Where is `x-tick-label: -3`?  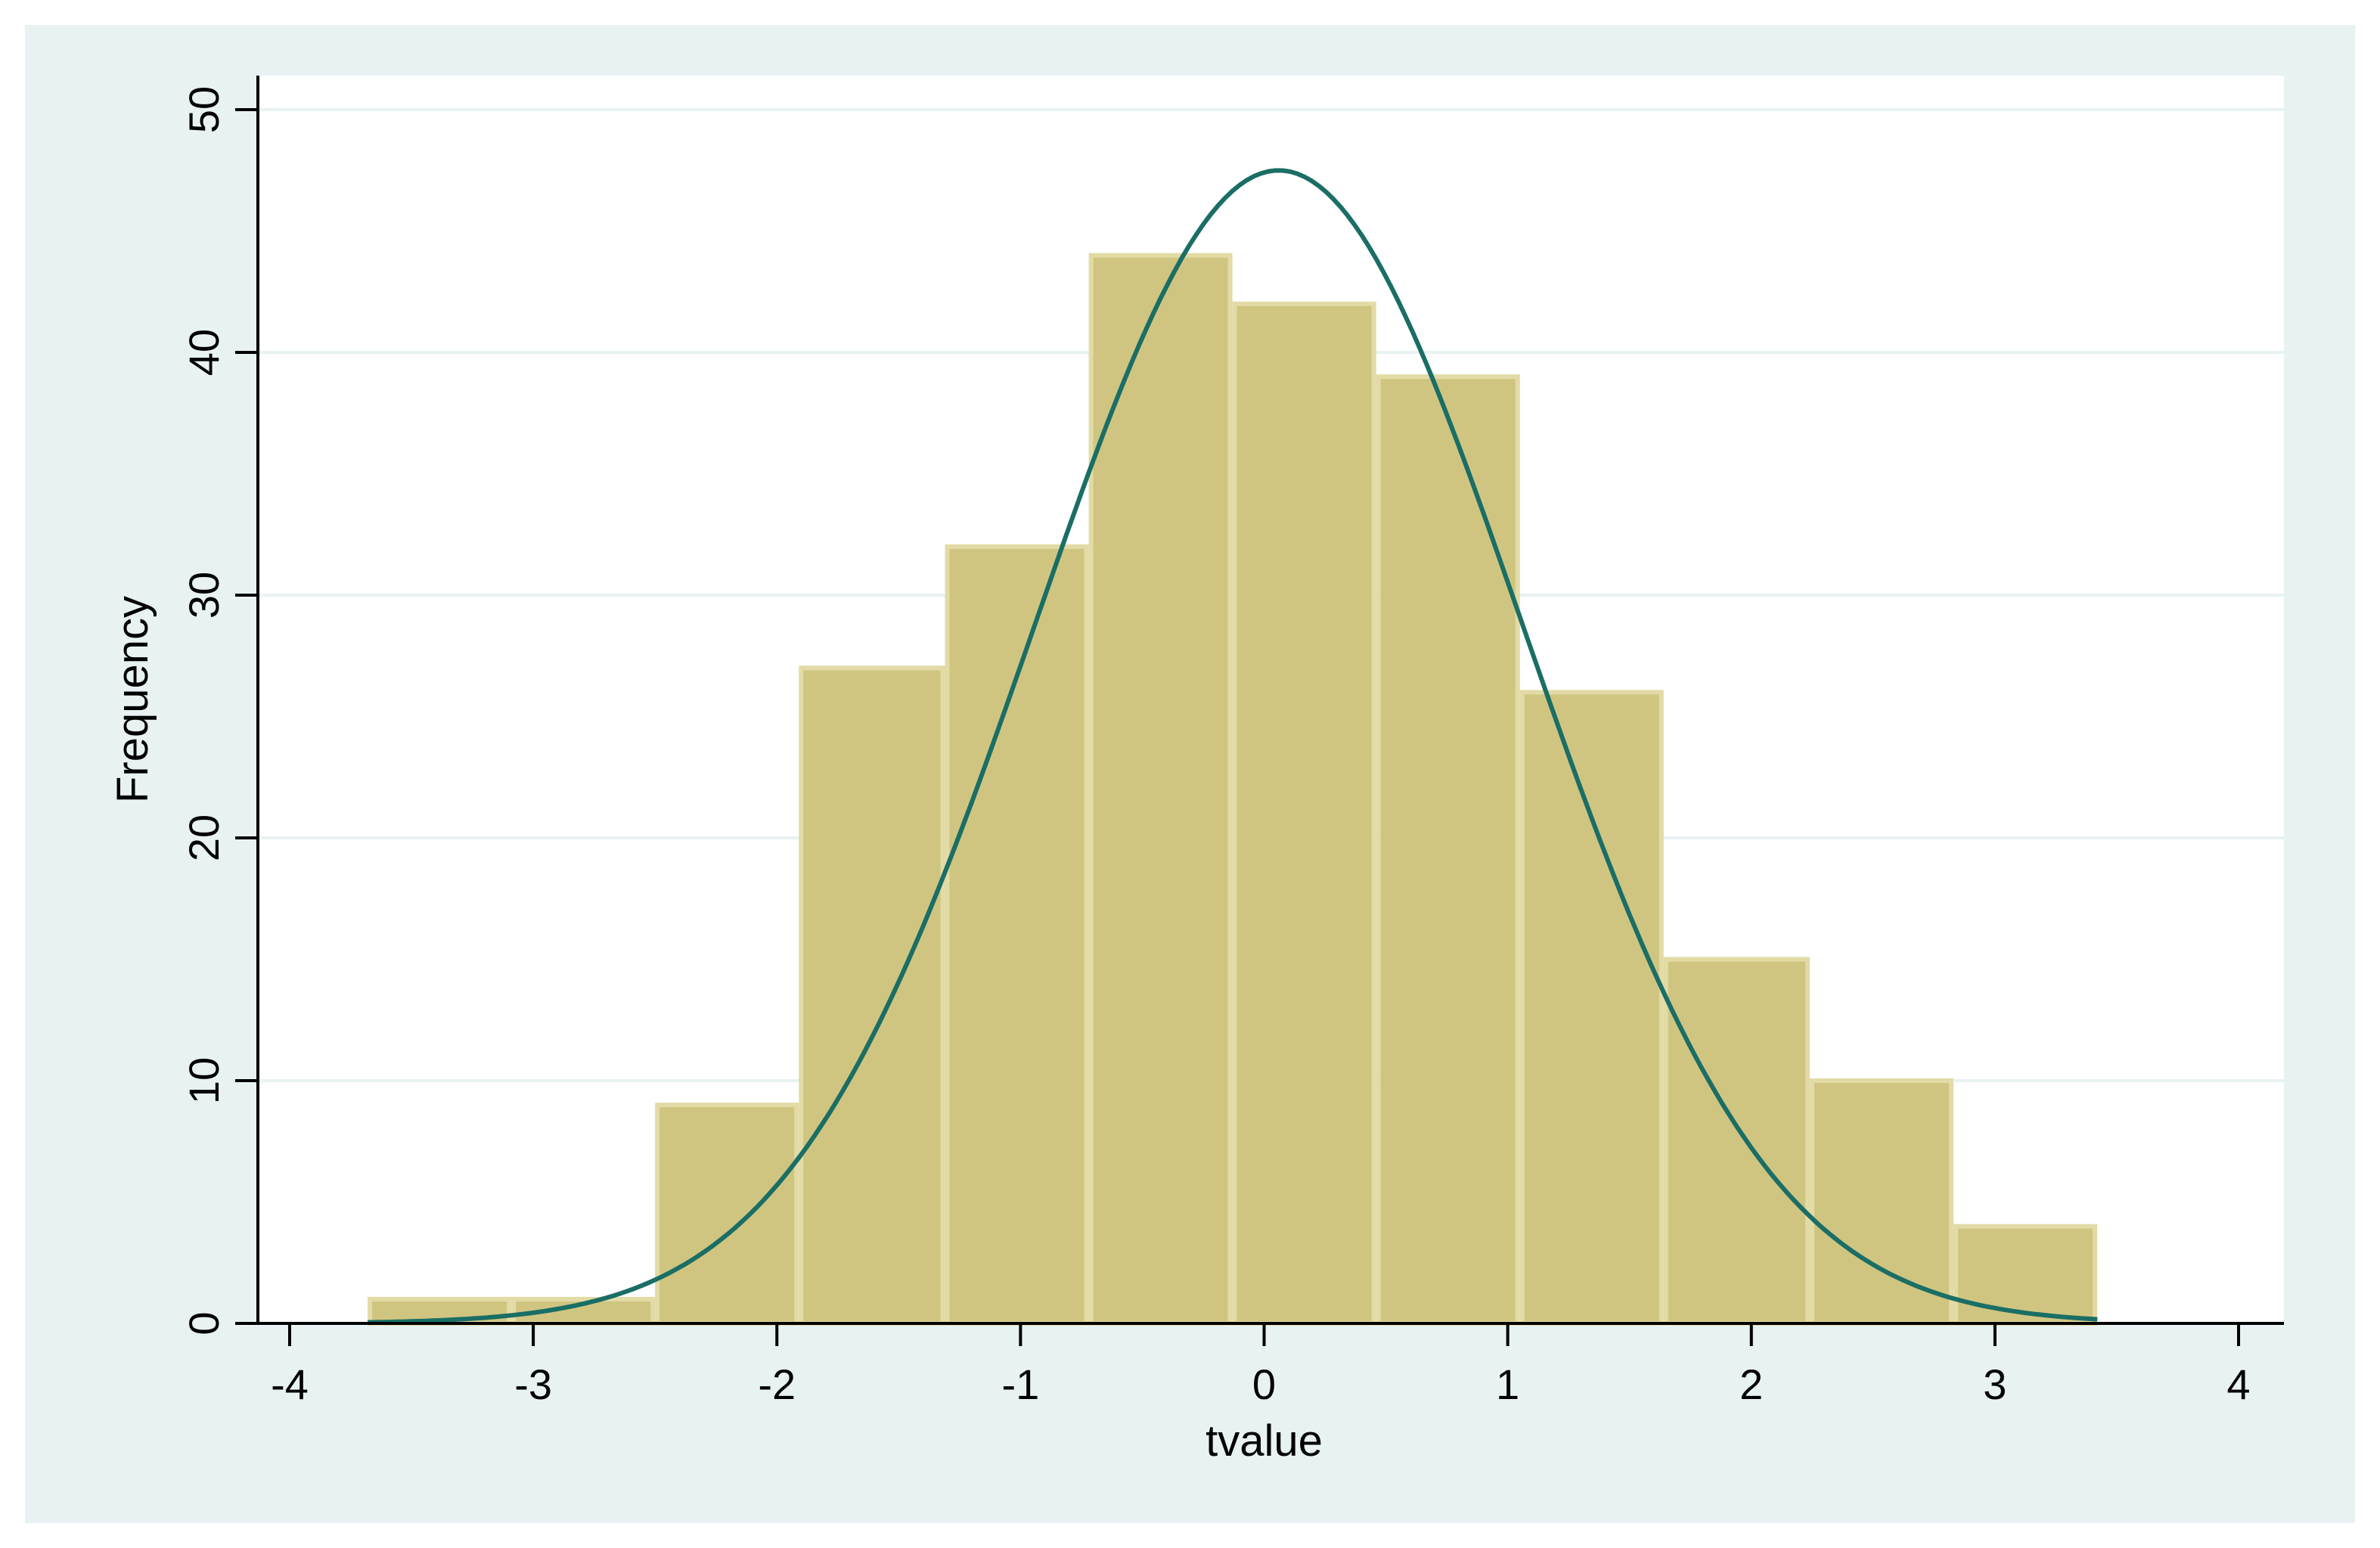
x-tick-label: -3 is located at coordinates (533, 1384).